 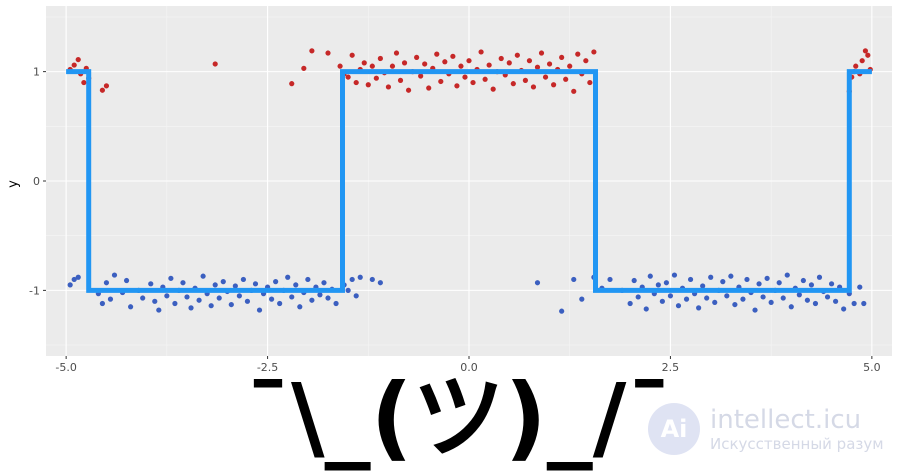 What do you see at coordinates (267, 367) in the screenshot?
I see `x-tick-label: -2.5` at bounding box center [267, 367].